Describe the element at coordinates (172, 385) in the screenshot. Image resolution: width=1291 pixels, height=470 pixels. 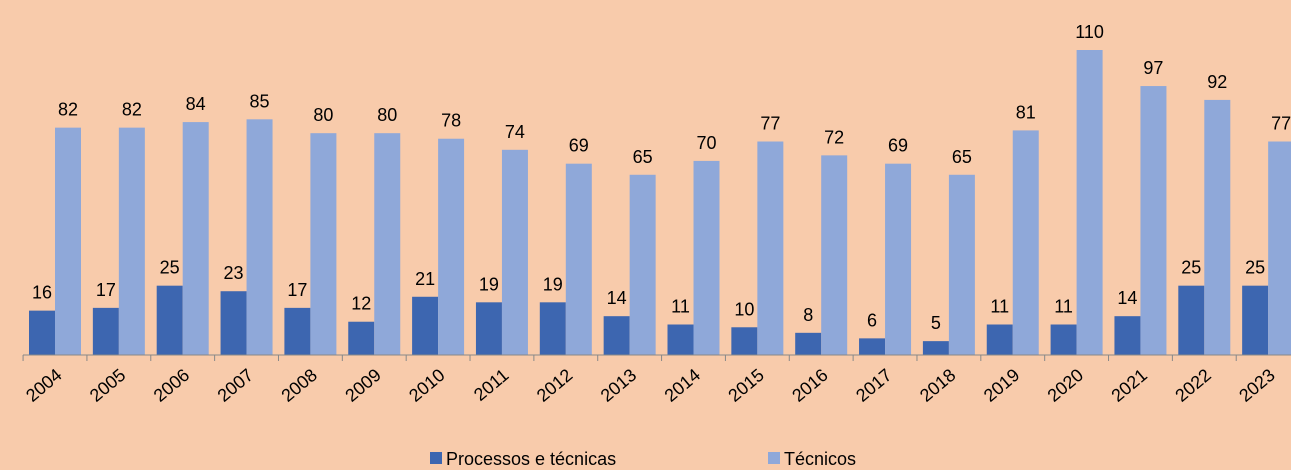
I see `x-tick-label: 2006` at that location.